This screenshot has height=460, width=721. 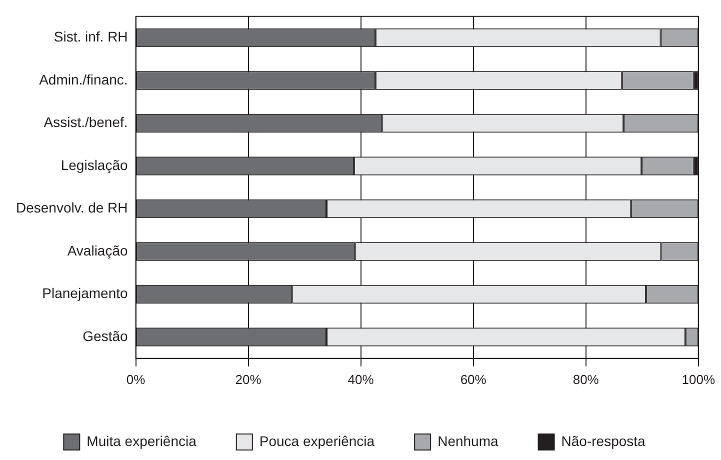 What do you see at coordinates (91, 36) in the screenshot?
I see `y-tick-label: Sist. inf. RH` at bounding box center [91, 36].